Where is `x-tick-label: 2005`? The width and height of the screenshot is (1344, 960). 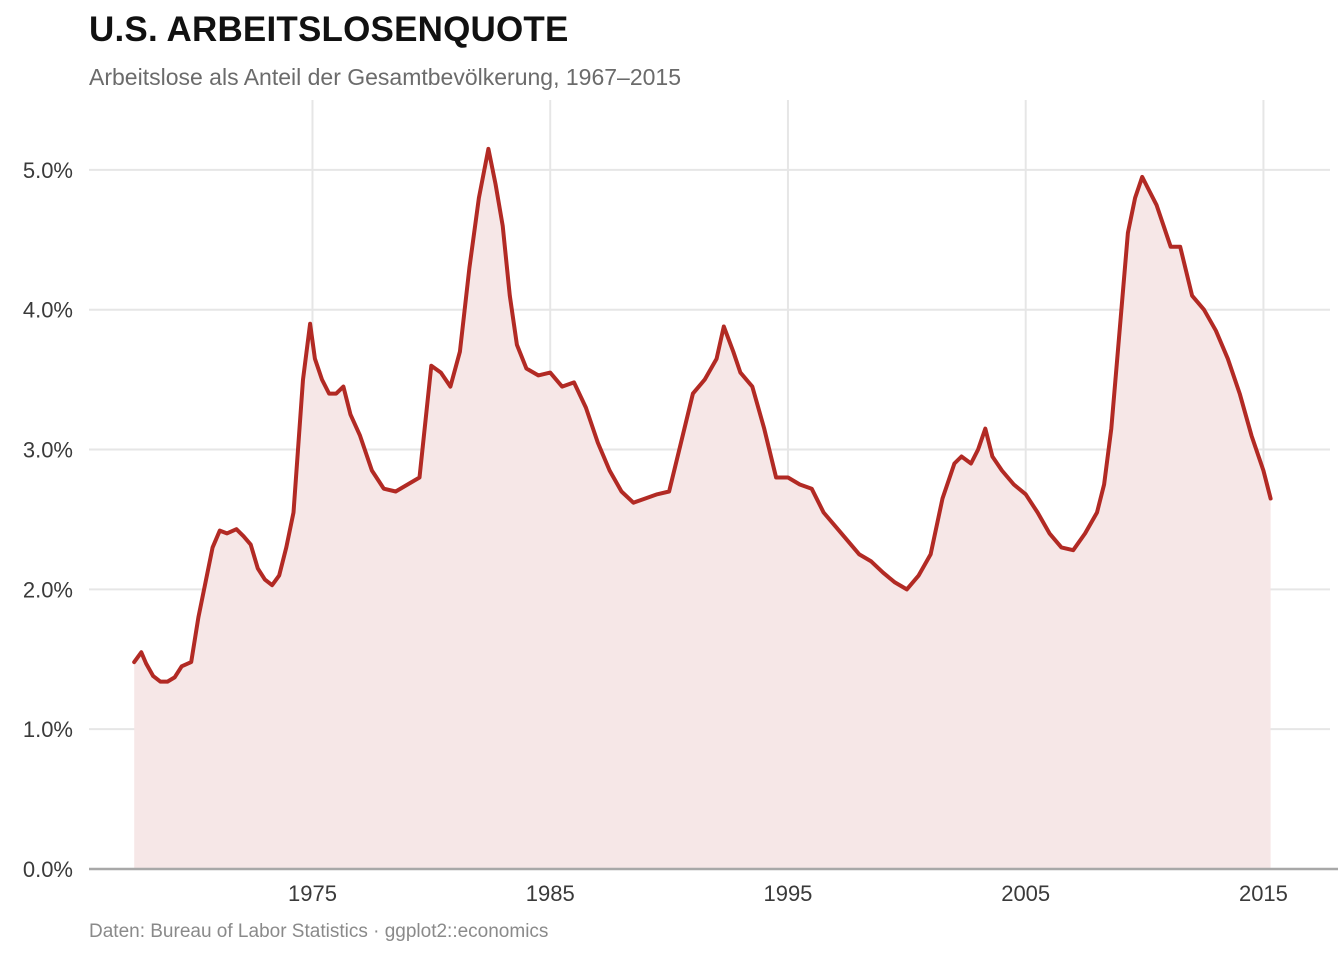
x-tick-label: 2005 is located at coordinates (1025, 893).